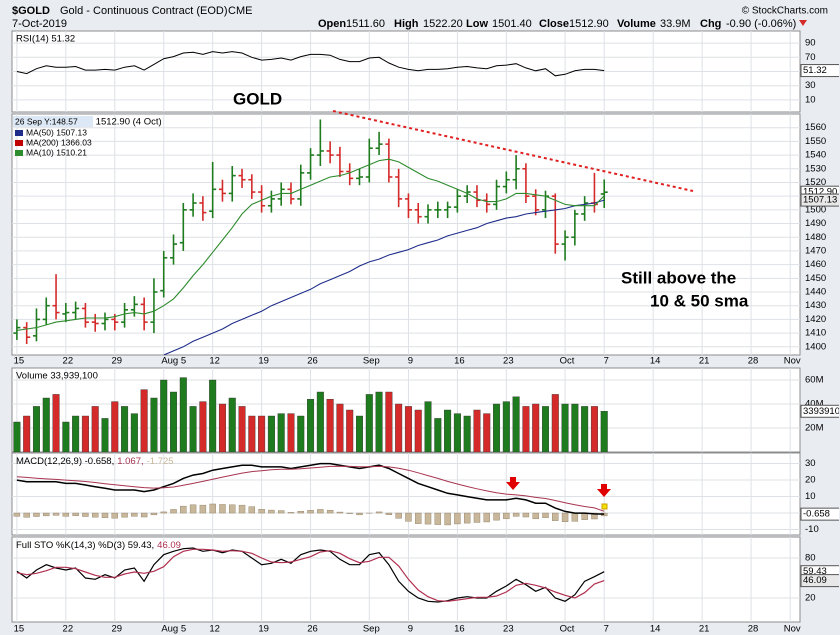 This screenshot has height=635, width=840. I want to click on legend-entry: 46.09, so click(169, 545).